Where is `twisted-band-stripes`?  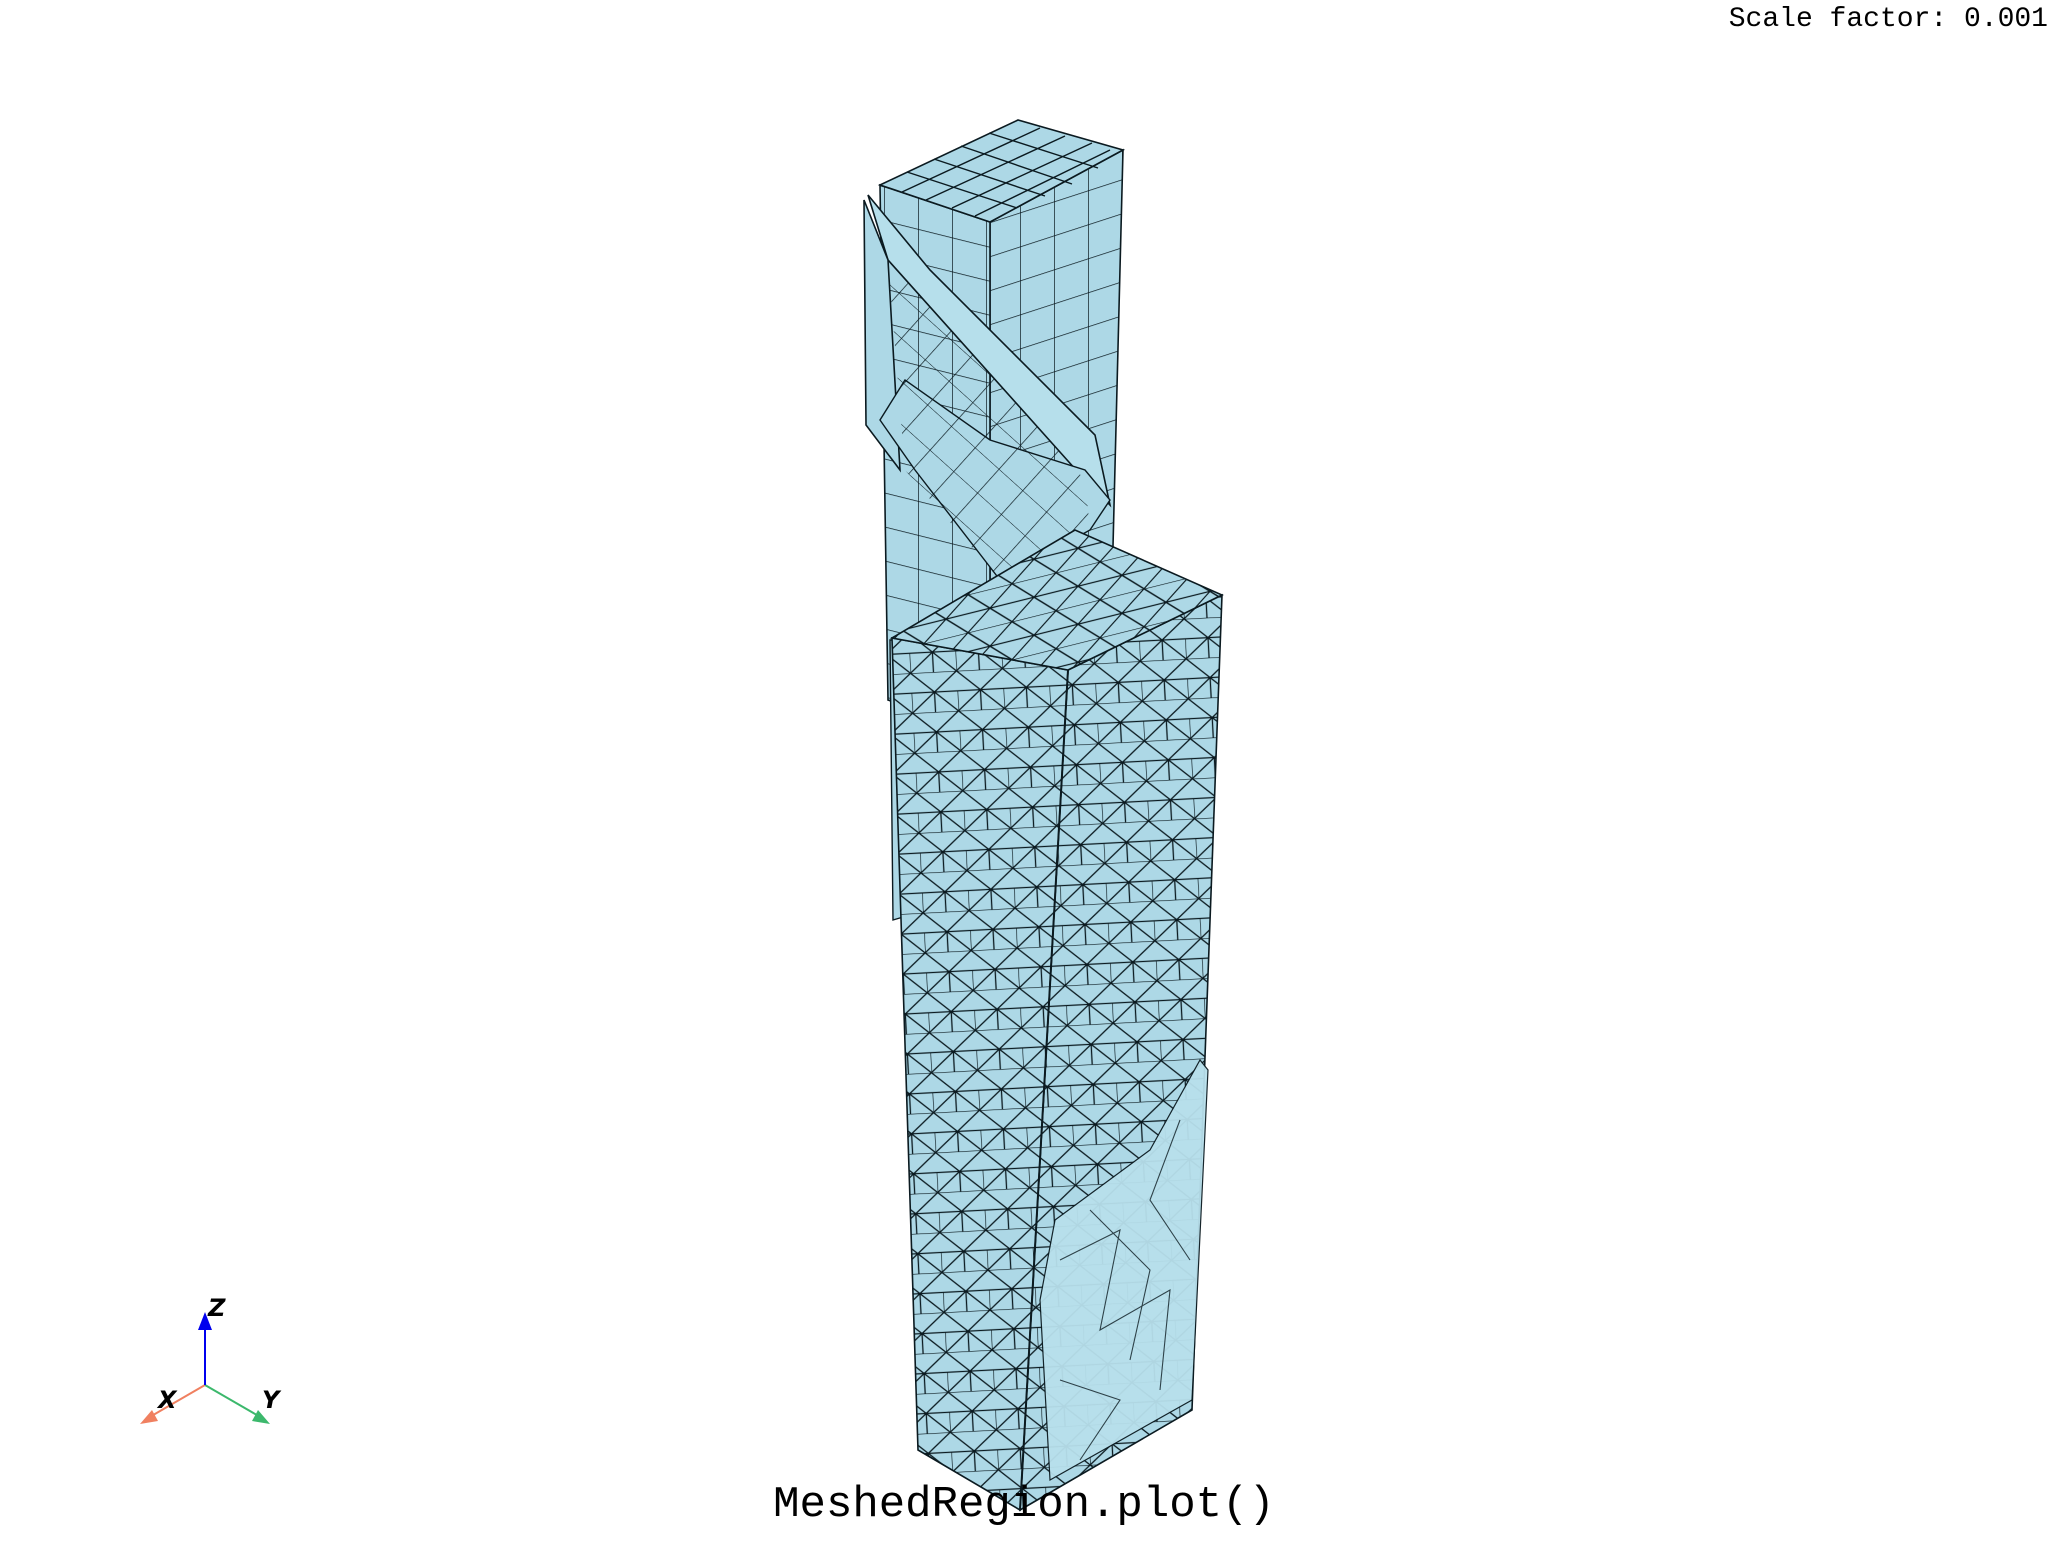 twisted-band-stripes is located at coordinates (989, 420).